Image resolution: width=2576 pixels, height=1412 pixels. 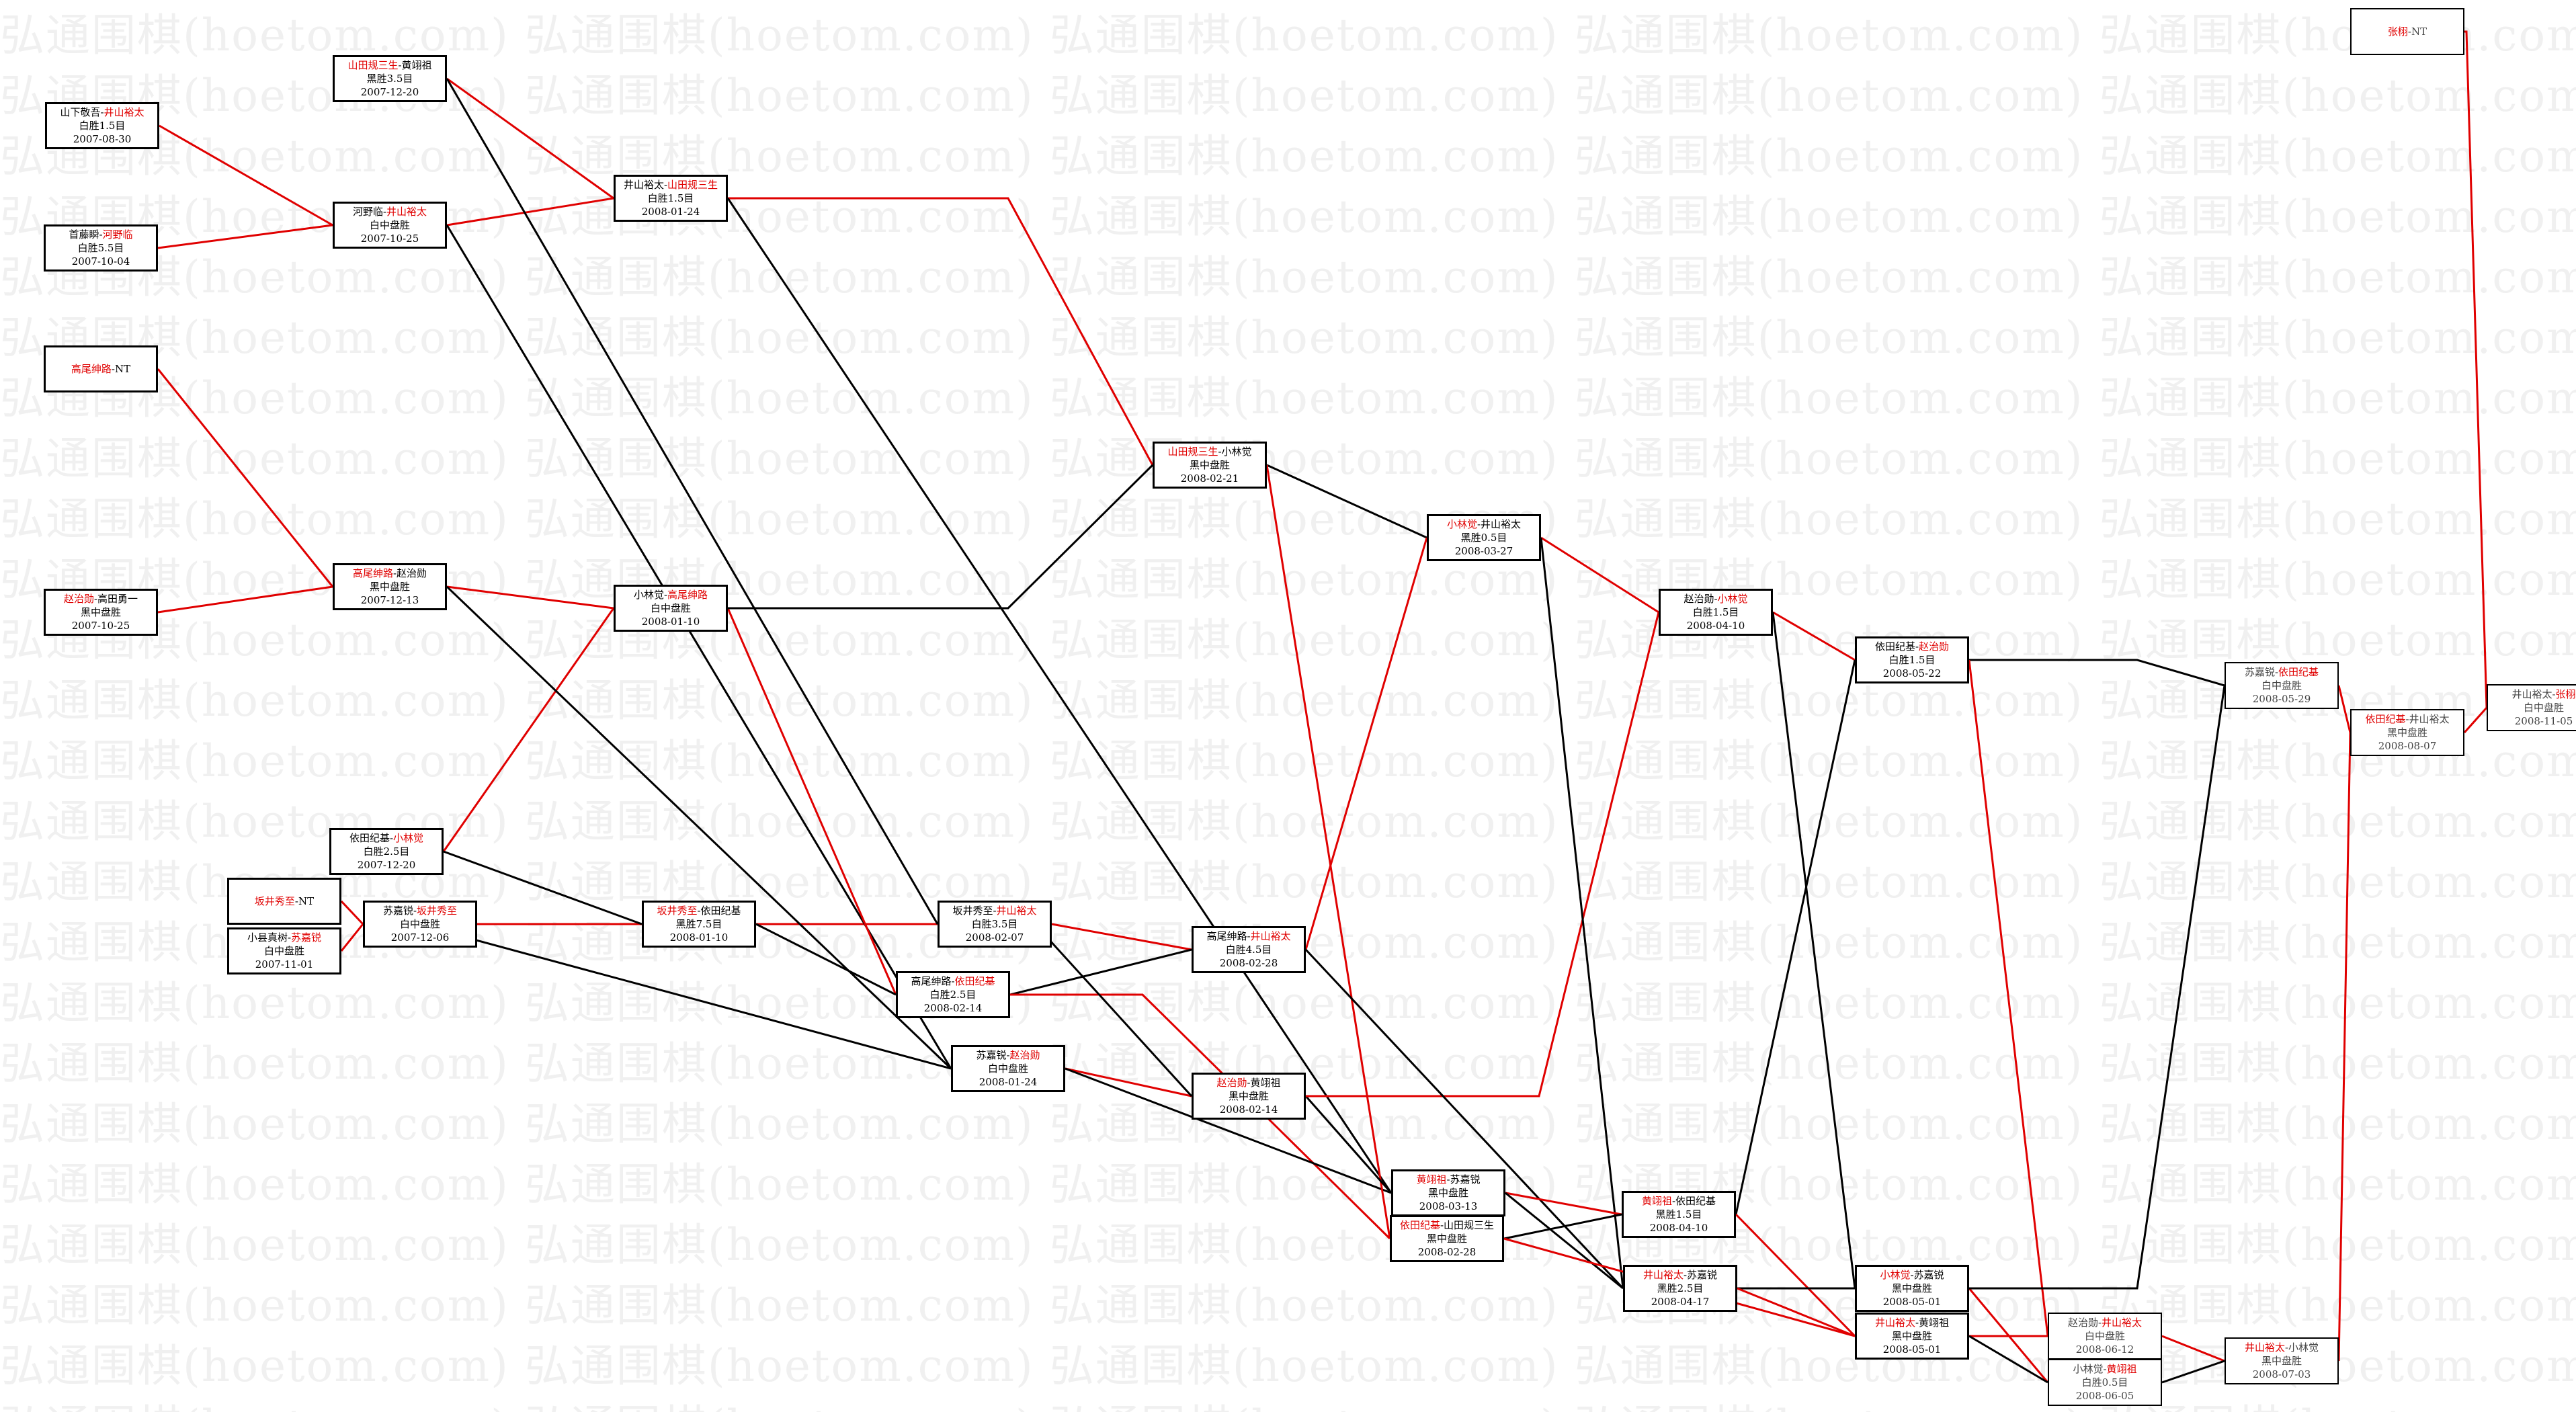 What do you see at coordinates (1912, 1336) in the screenshot?
I see `game-node: 井山裕太-黄翊祖 黑中盘胜 2008-05-01` at bounding box center [1912, 1336].